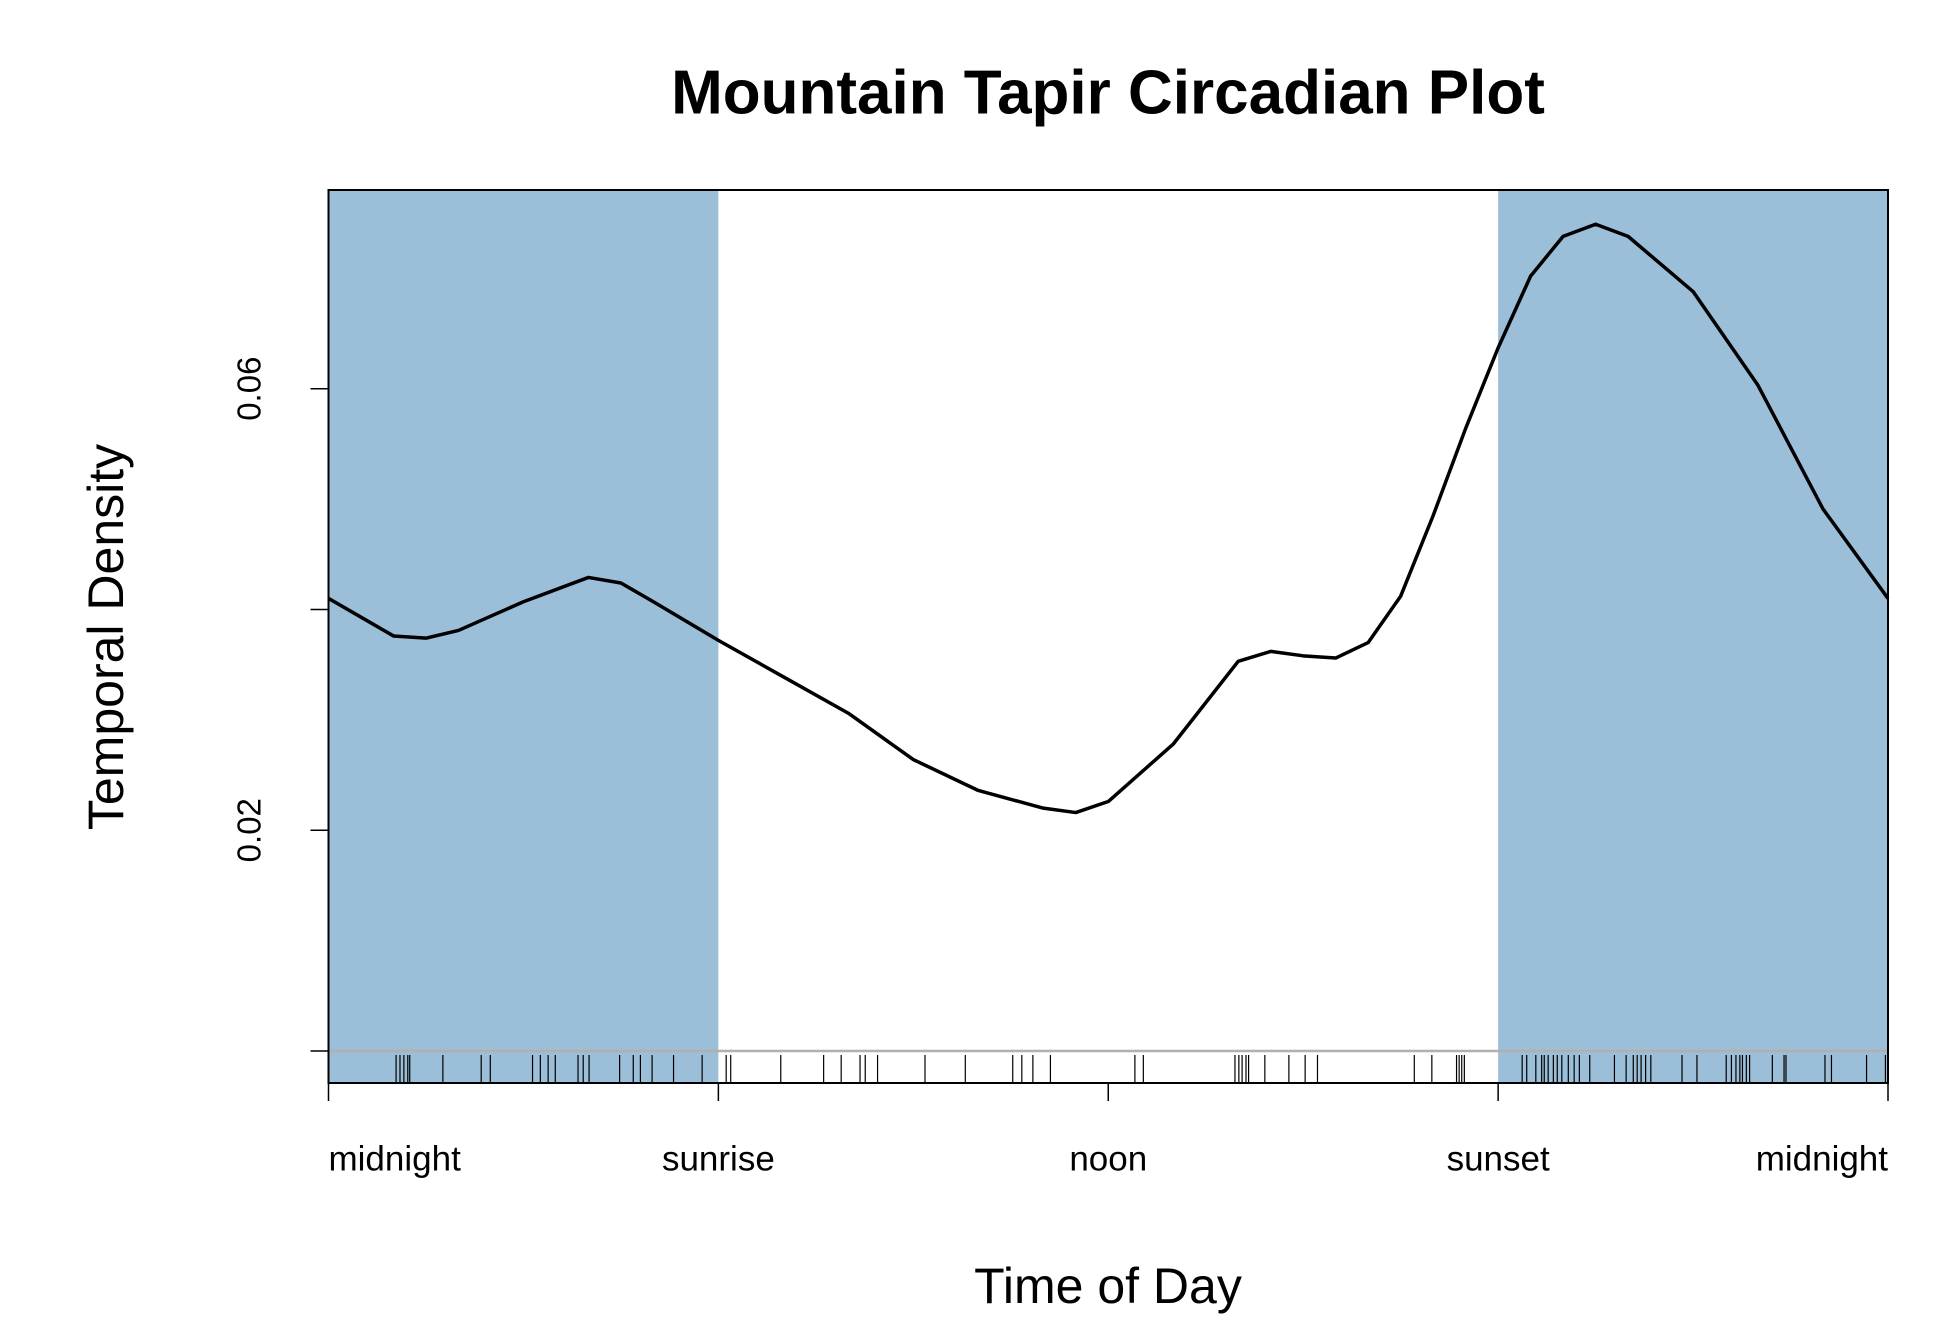 The height and width of the screenshot is (1340, 1956). Describe the element at coordinates (249, 830) in the screenshot. I see `y-tick-label: 0.02` at that location.